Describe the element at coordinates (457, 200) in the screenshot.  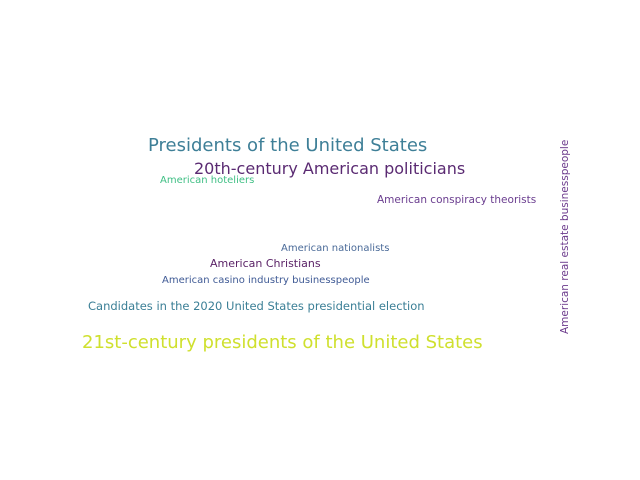
I see `word-american-conspiracy-theorists: American conspiracy theorists` at that location.